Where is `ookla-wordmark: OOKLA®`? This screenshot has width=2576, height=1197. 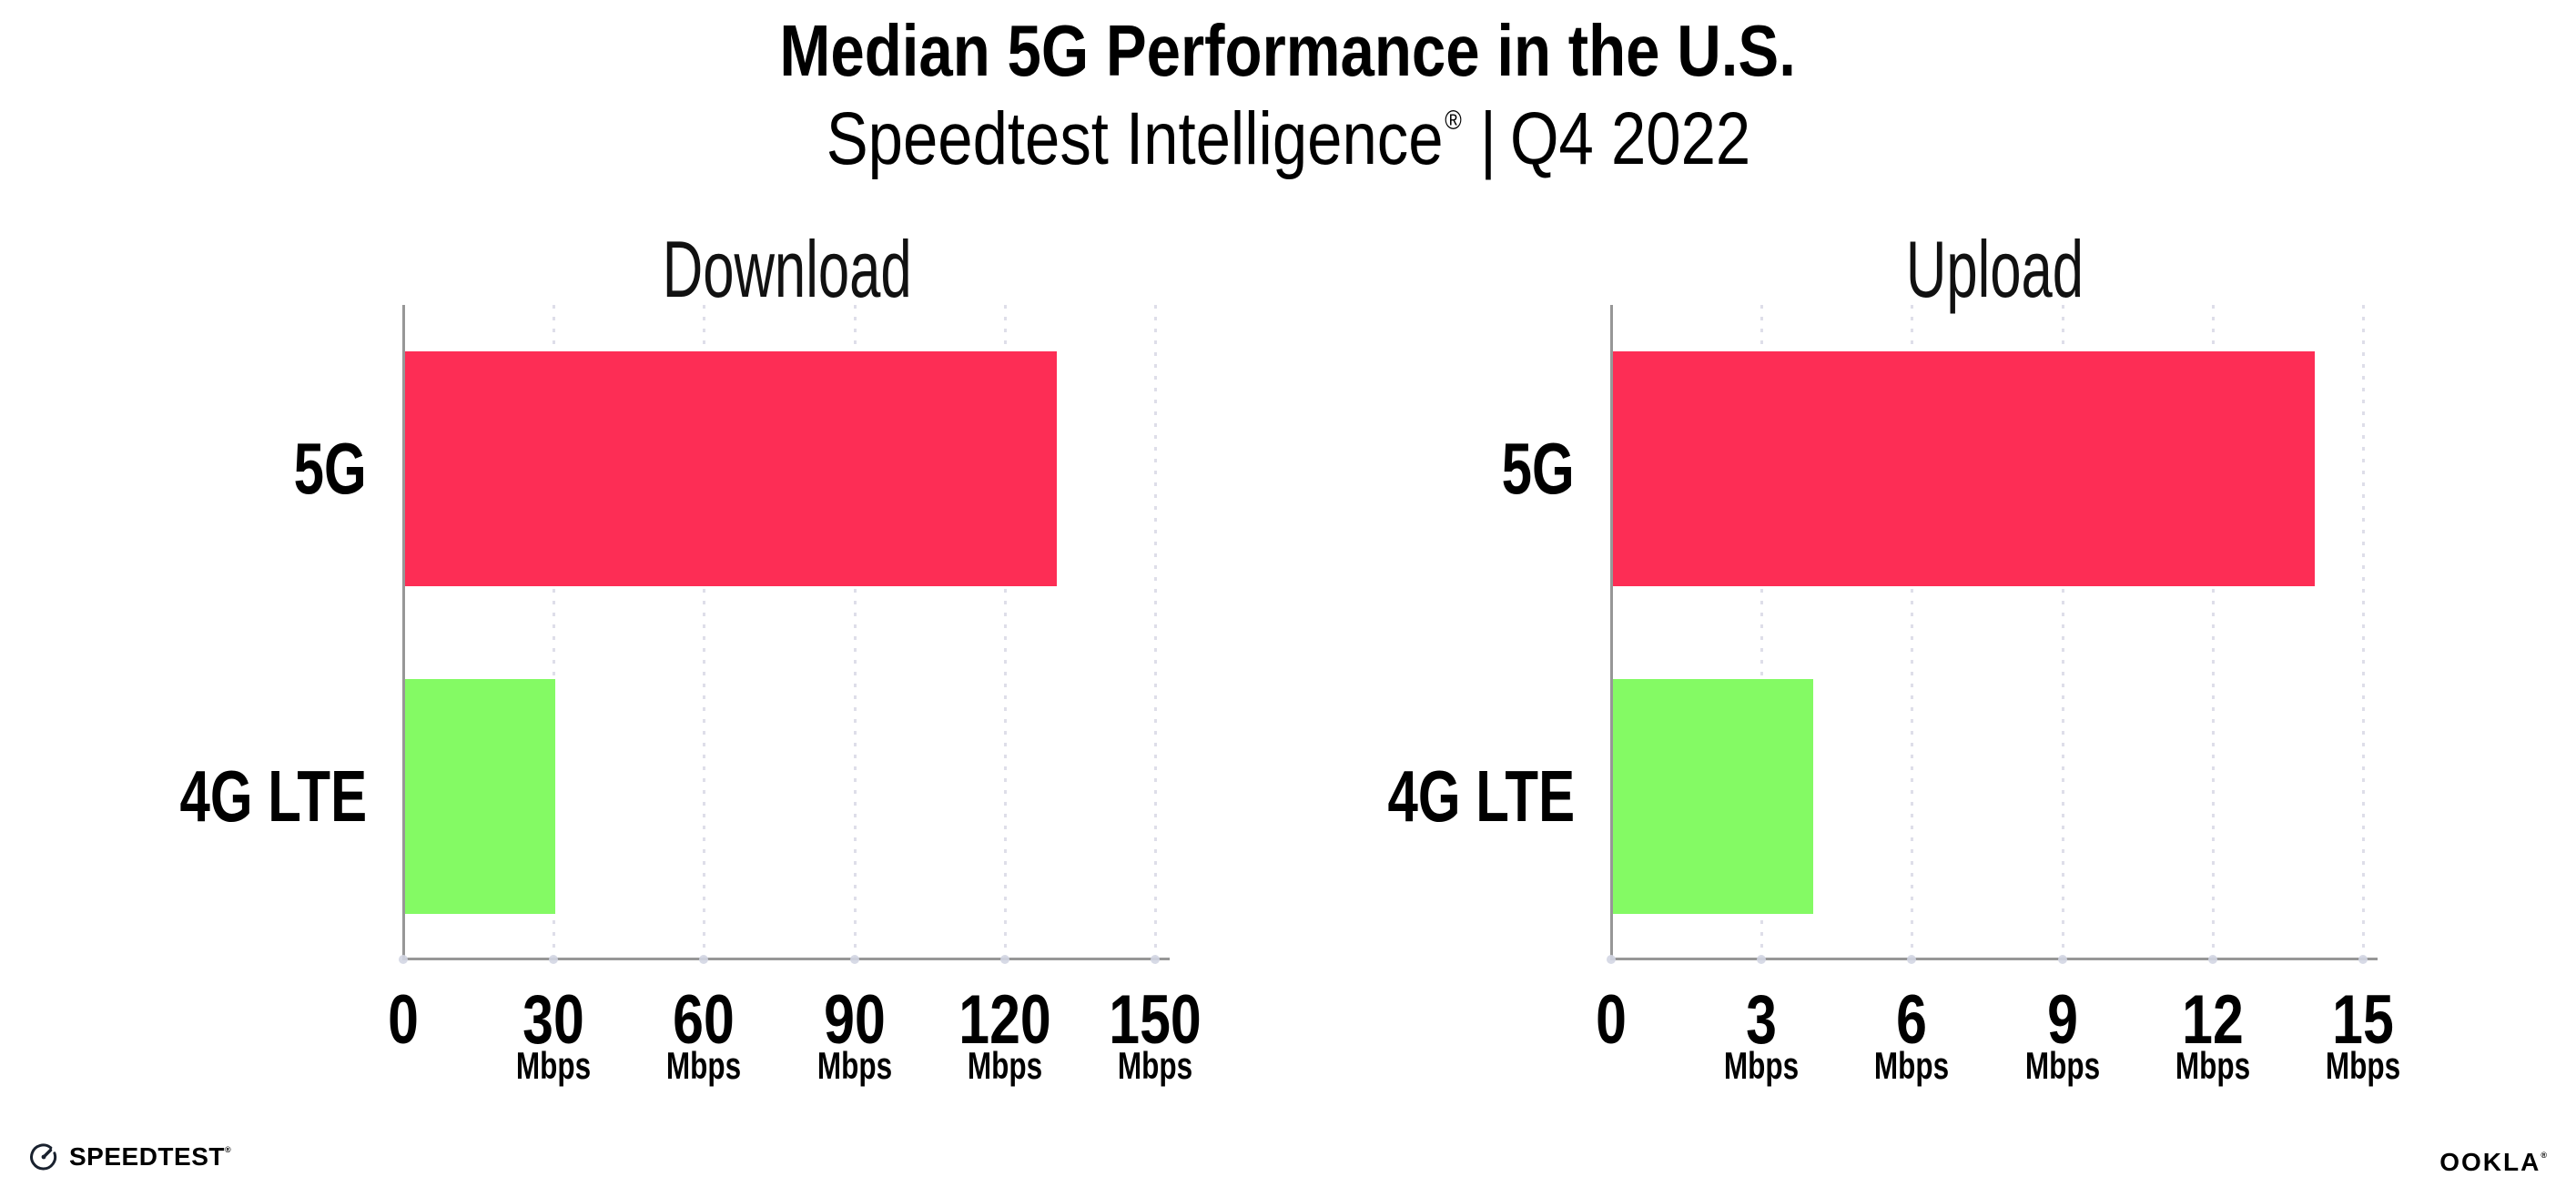 ookla-wordmark: OOKLA® is located at coordinates (2493, 1162).